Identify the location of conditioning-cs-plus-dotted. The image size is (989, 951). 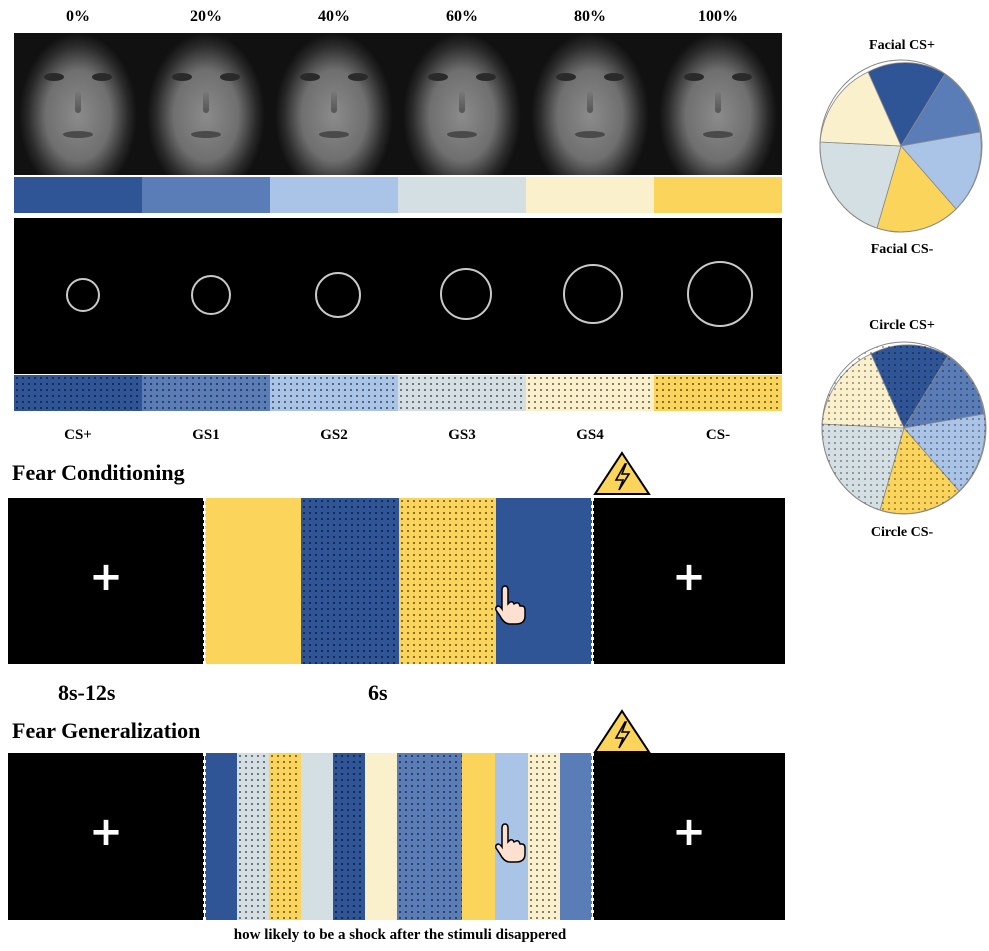
(350, 581).